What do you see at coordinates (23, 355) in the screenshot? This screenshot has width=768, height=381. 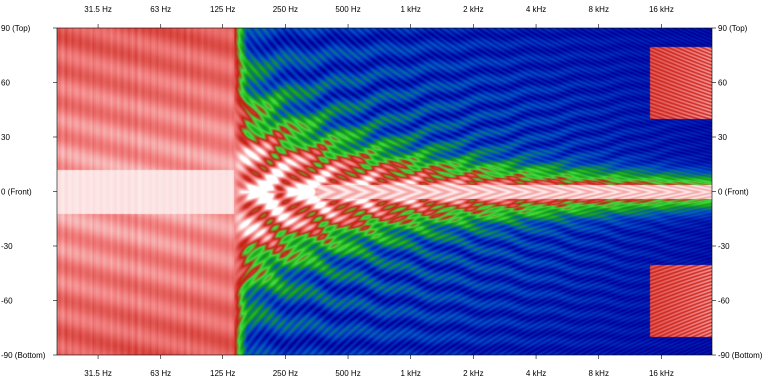 I see `y-tick-label-left: -90 (Bottom)` at bounding box center [23, 355].